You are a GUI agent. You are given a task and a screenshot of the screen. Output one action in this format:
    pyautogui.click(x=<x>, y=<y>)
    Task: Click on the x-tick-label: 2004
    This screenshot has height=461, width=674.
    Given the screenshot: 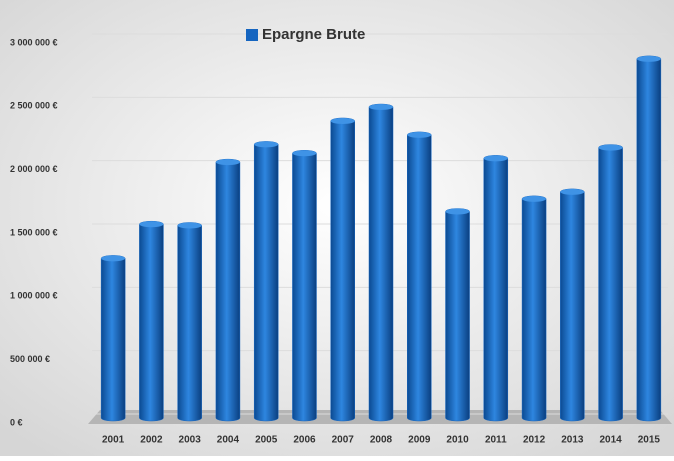 What is the action you would take?
    pyautogui.click(x=228, y=440)
    